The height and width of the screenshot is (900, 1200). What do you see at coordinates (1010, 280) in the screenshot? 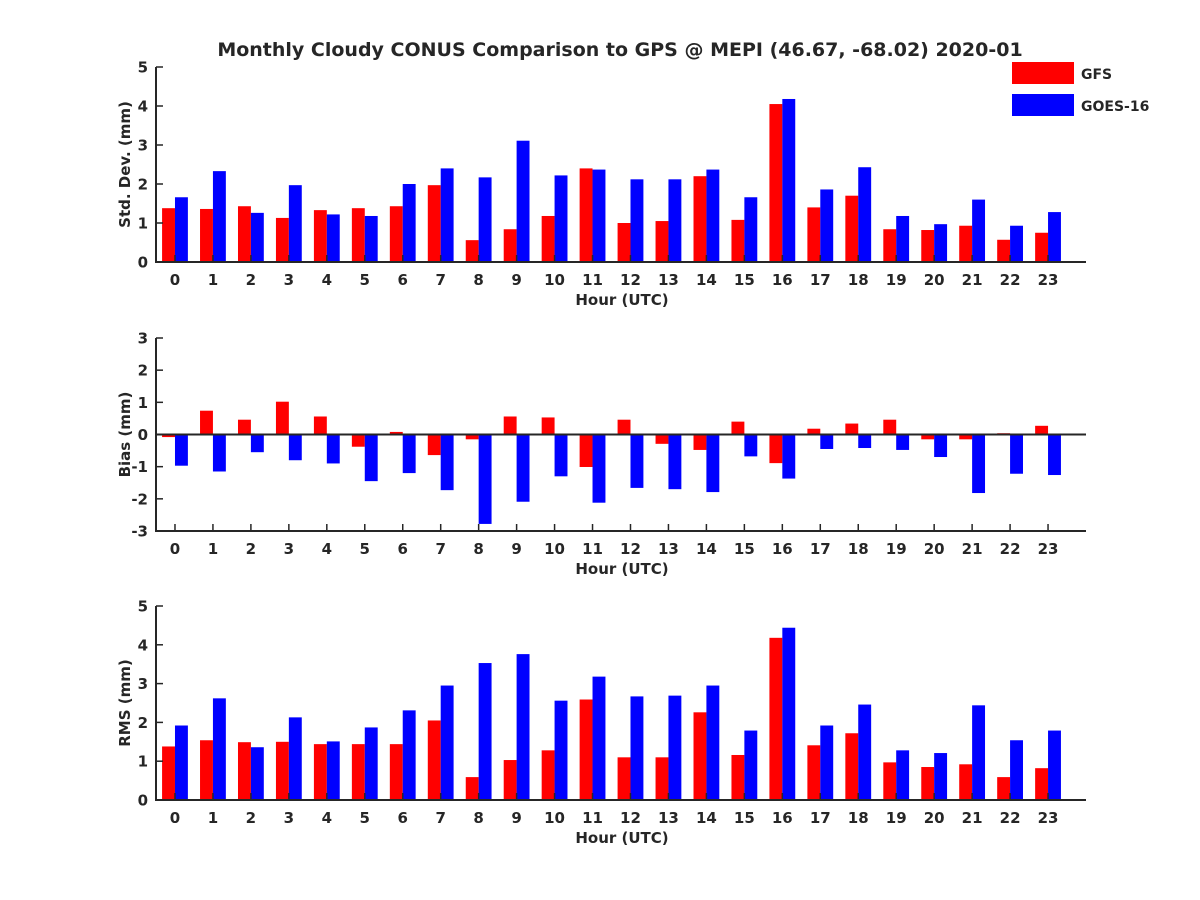
I see `x-tick-label: 22` at bounding box center [1010, 280].